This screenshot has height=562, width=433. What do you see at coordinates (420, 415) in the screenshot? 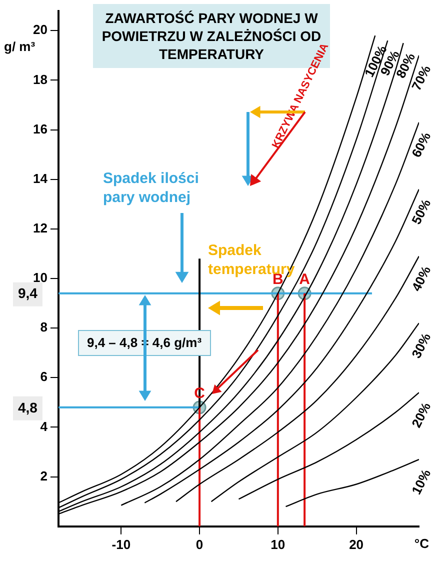
I see `text: 20%` at bounding box center [420, 415].